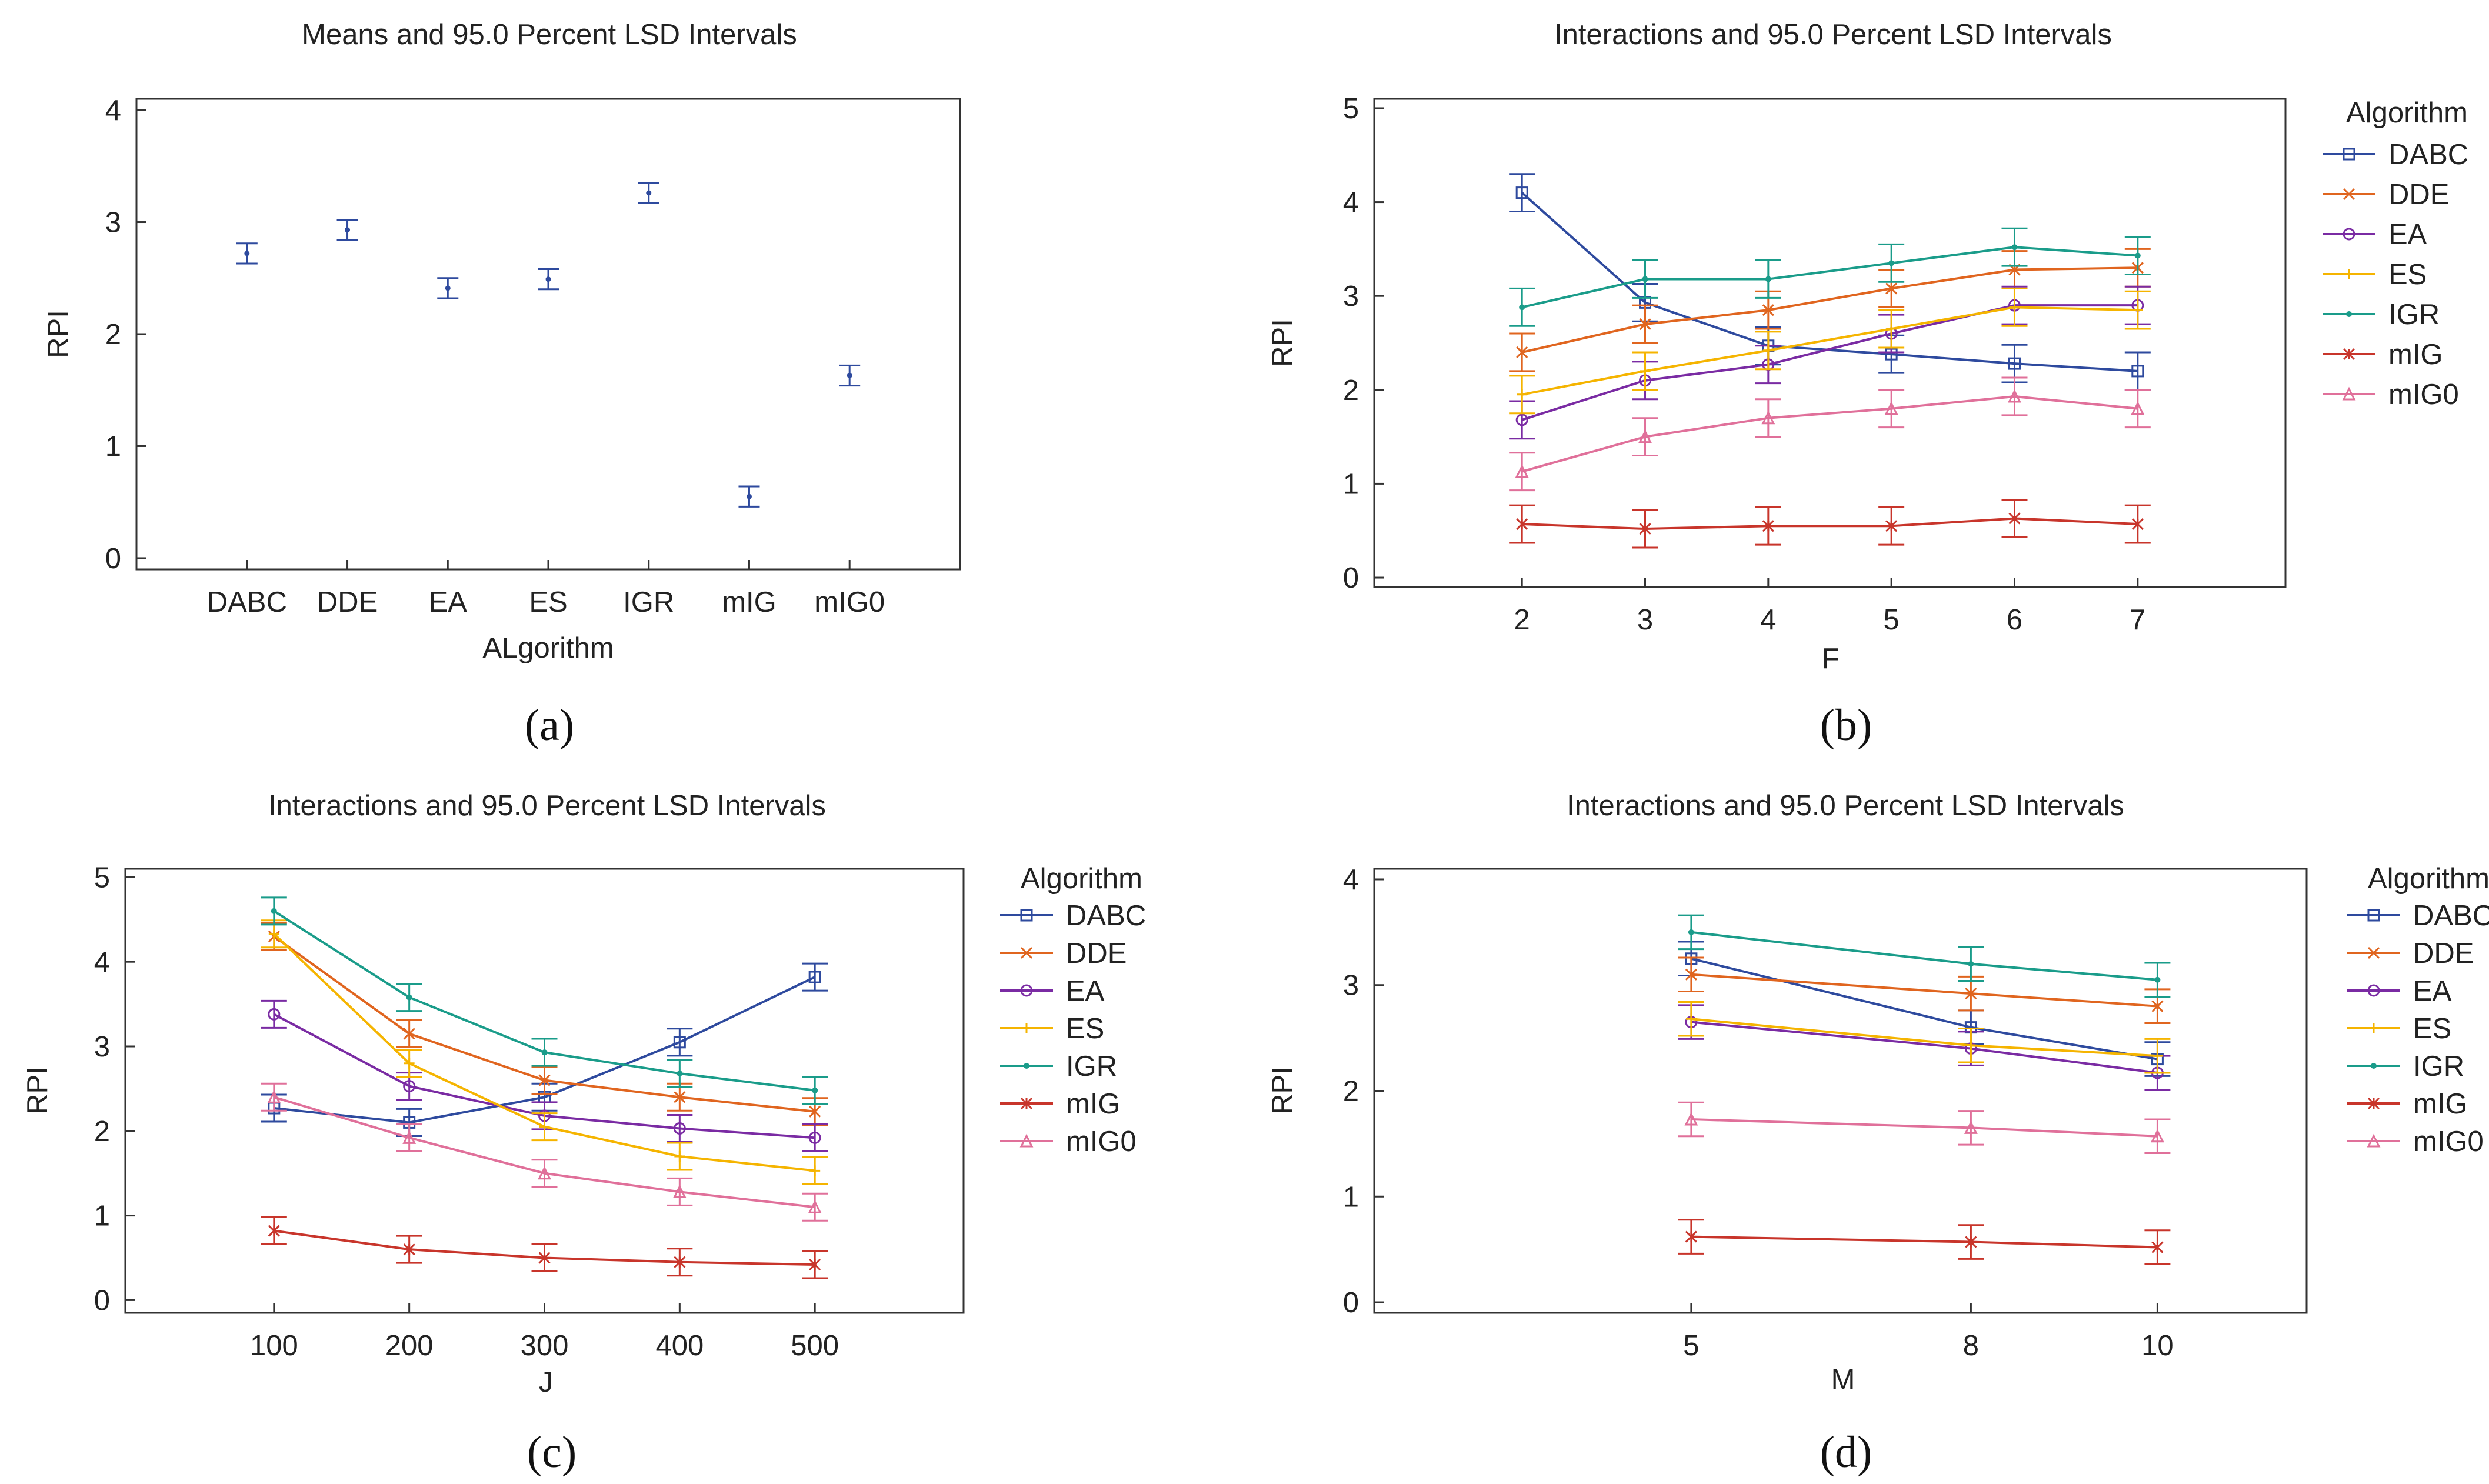  I want to click on chart-b-ytick-label-4: 4, so click(1351, 203).